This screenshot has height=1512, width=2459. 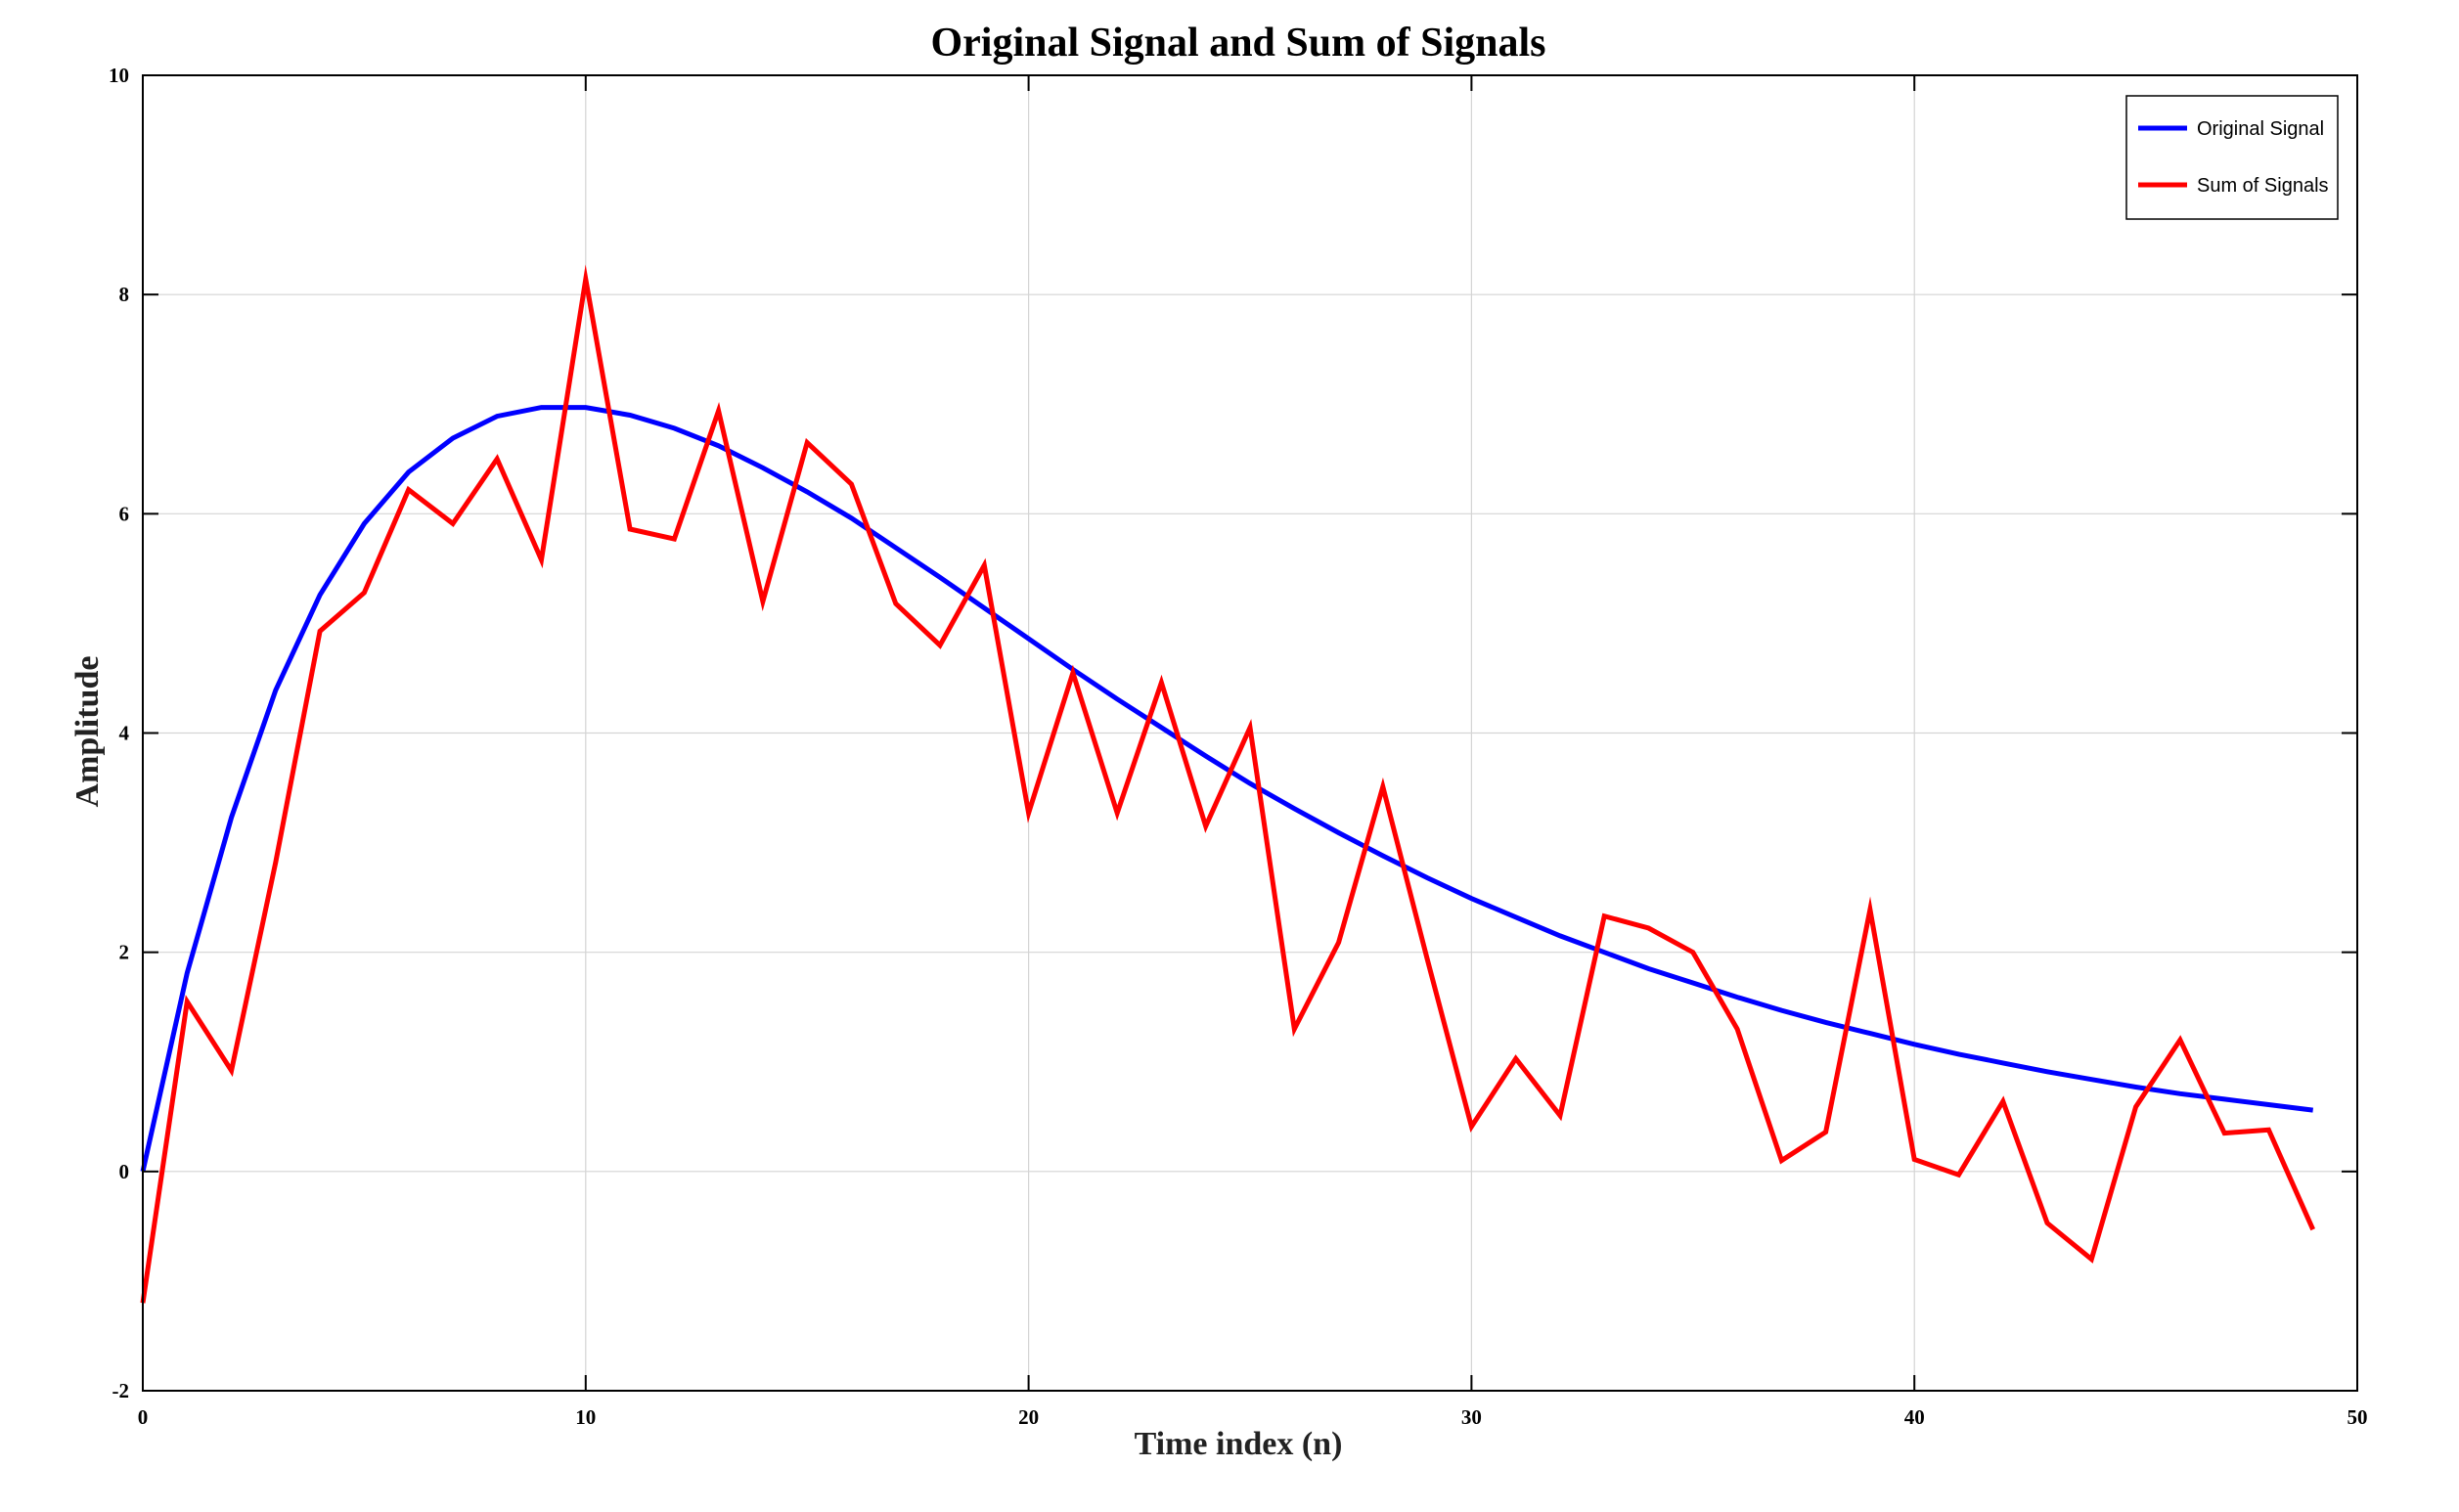 What do you see at coordinates (2260, 129) in the screenshot?
I see `legend-label-0: Original Signal` at bounding box center [2260, 129].